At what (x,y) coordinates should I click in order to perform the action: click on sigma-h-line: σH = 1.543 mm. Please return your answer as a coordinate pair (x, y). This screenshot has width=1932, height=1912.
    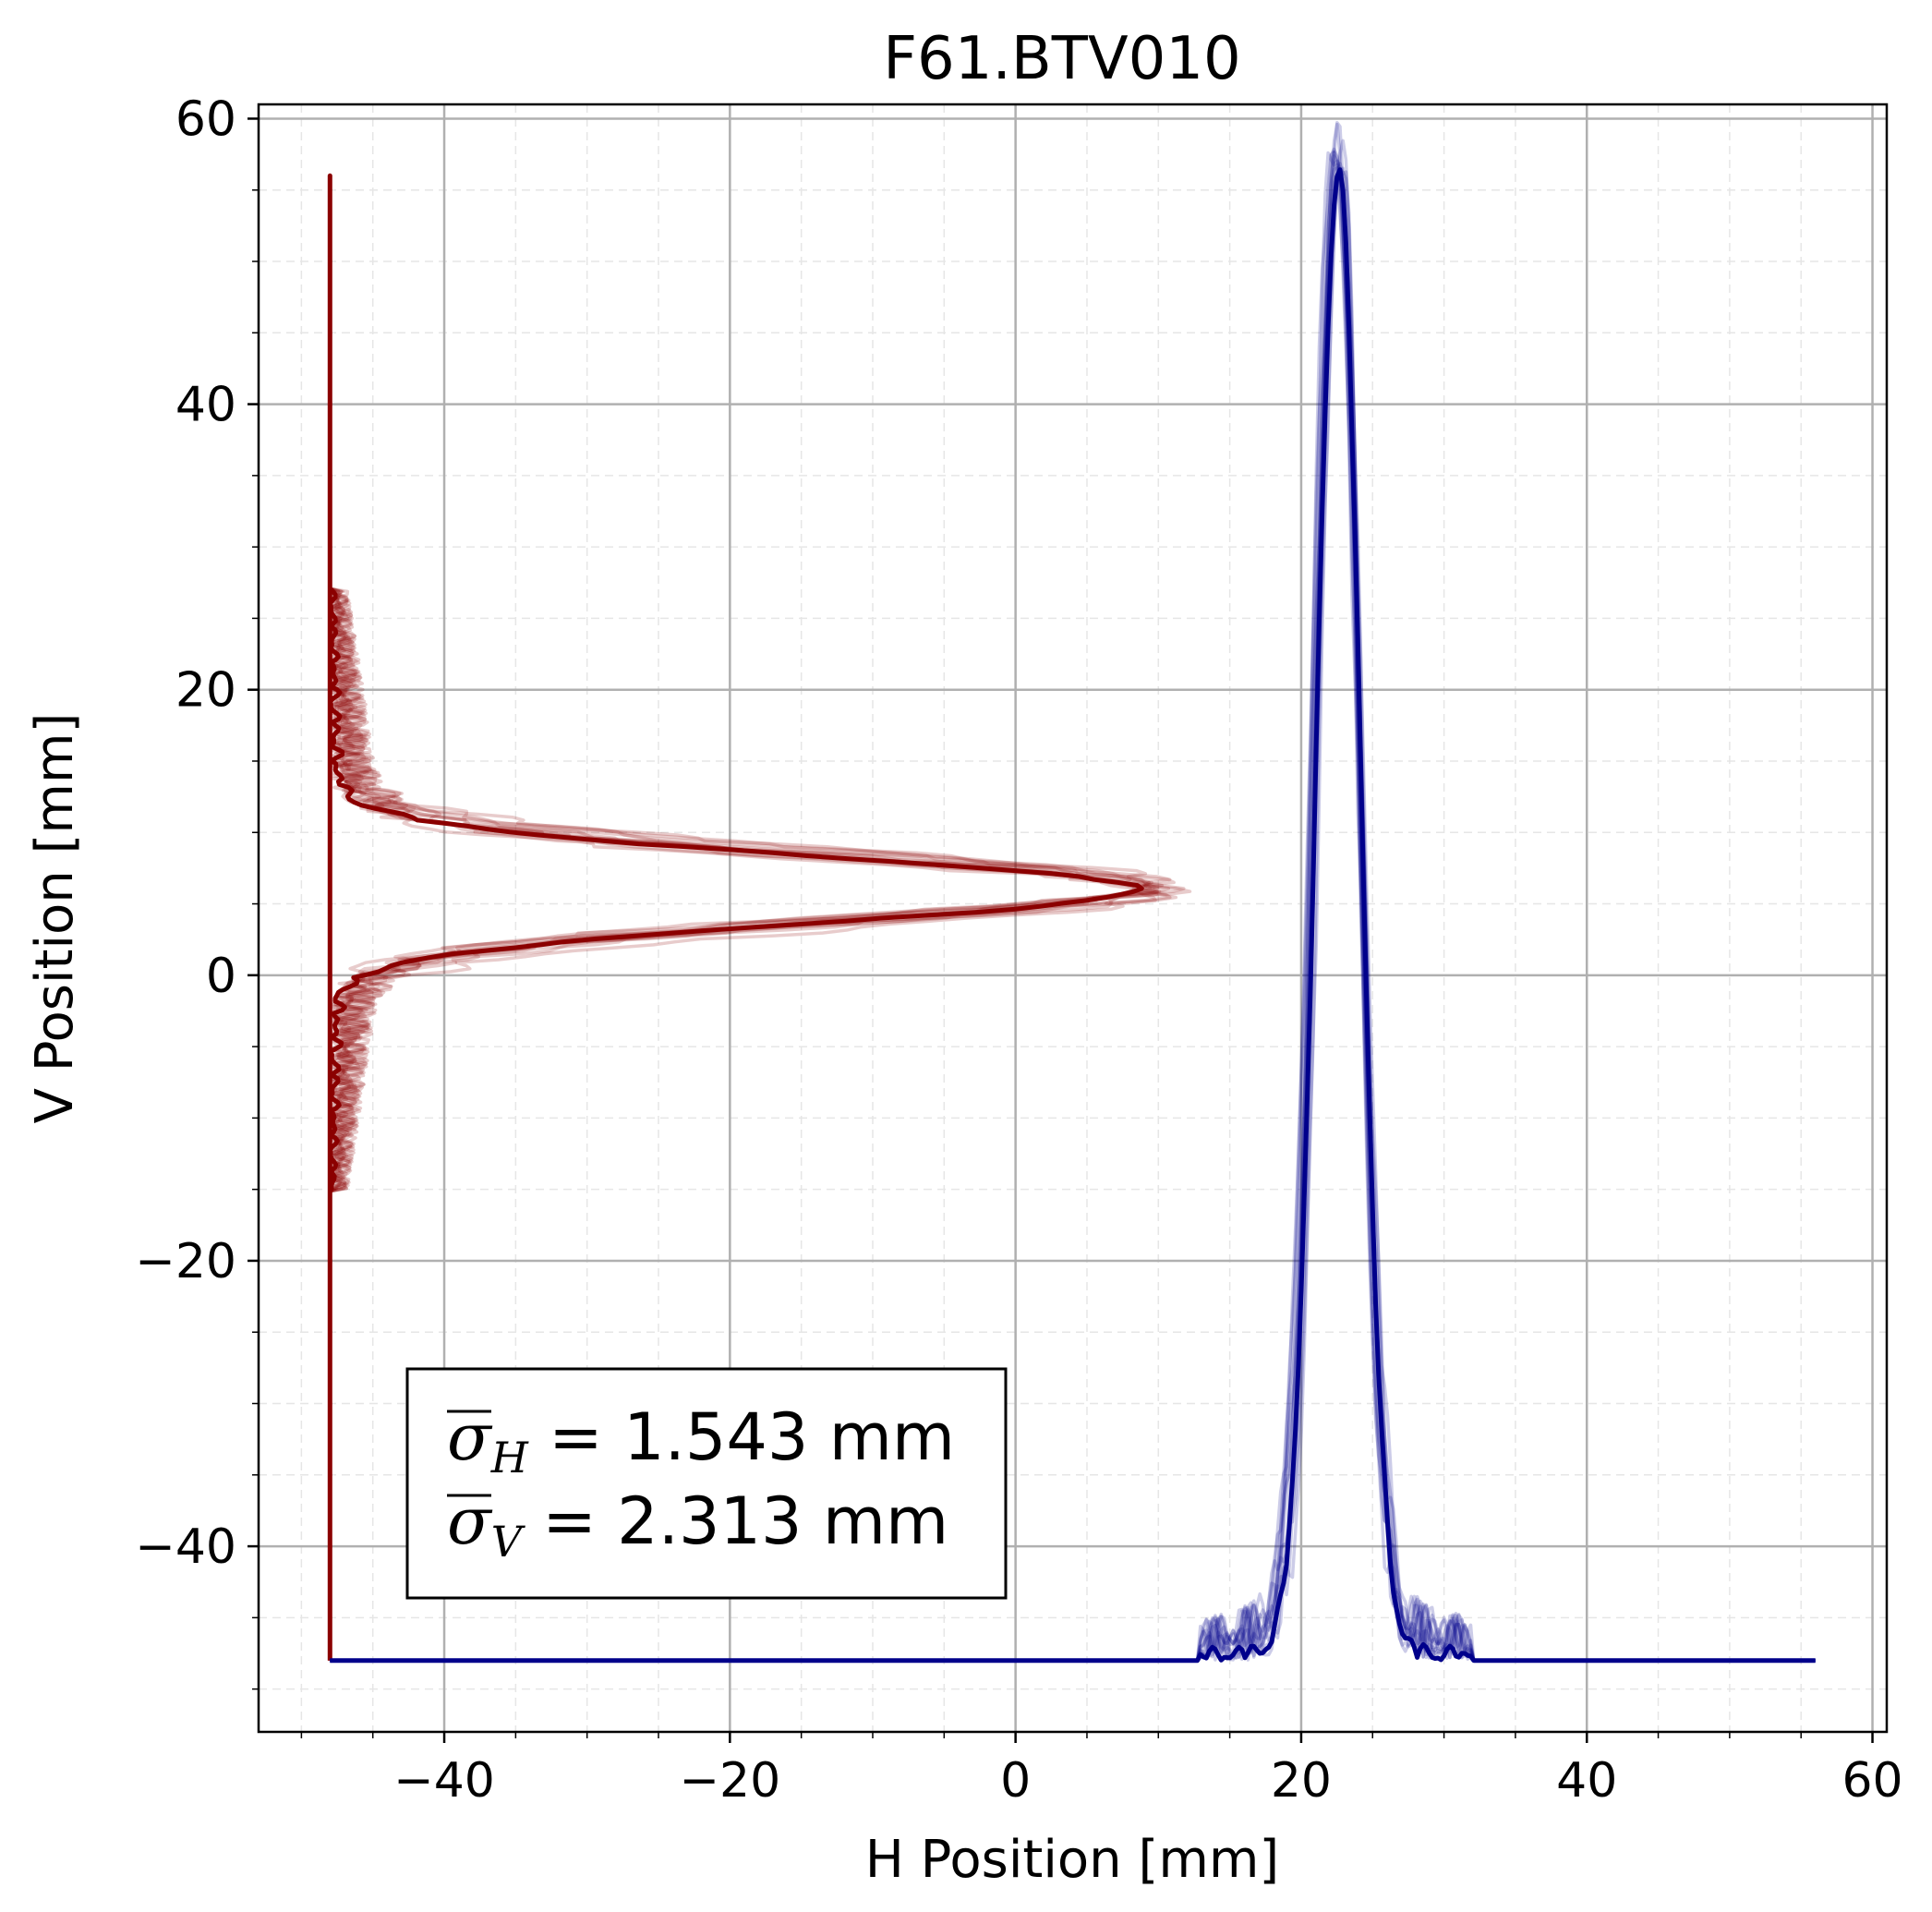
    Looking at the image, I should click on (701, 1440).